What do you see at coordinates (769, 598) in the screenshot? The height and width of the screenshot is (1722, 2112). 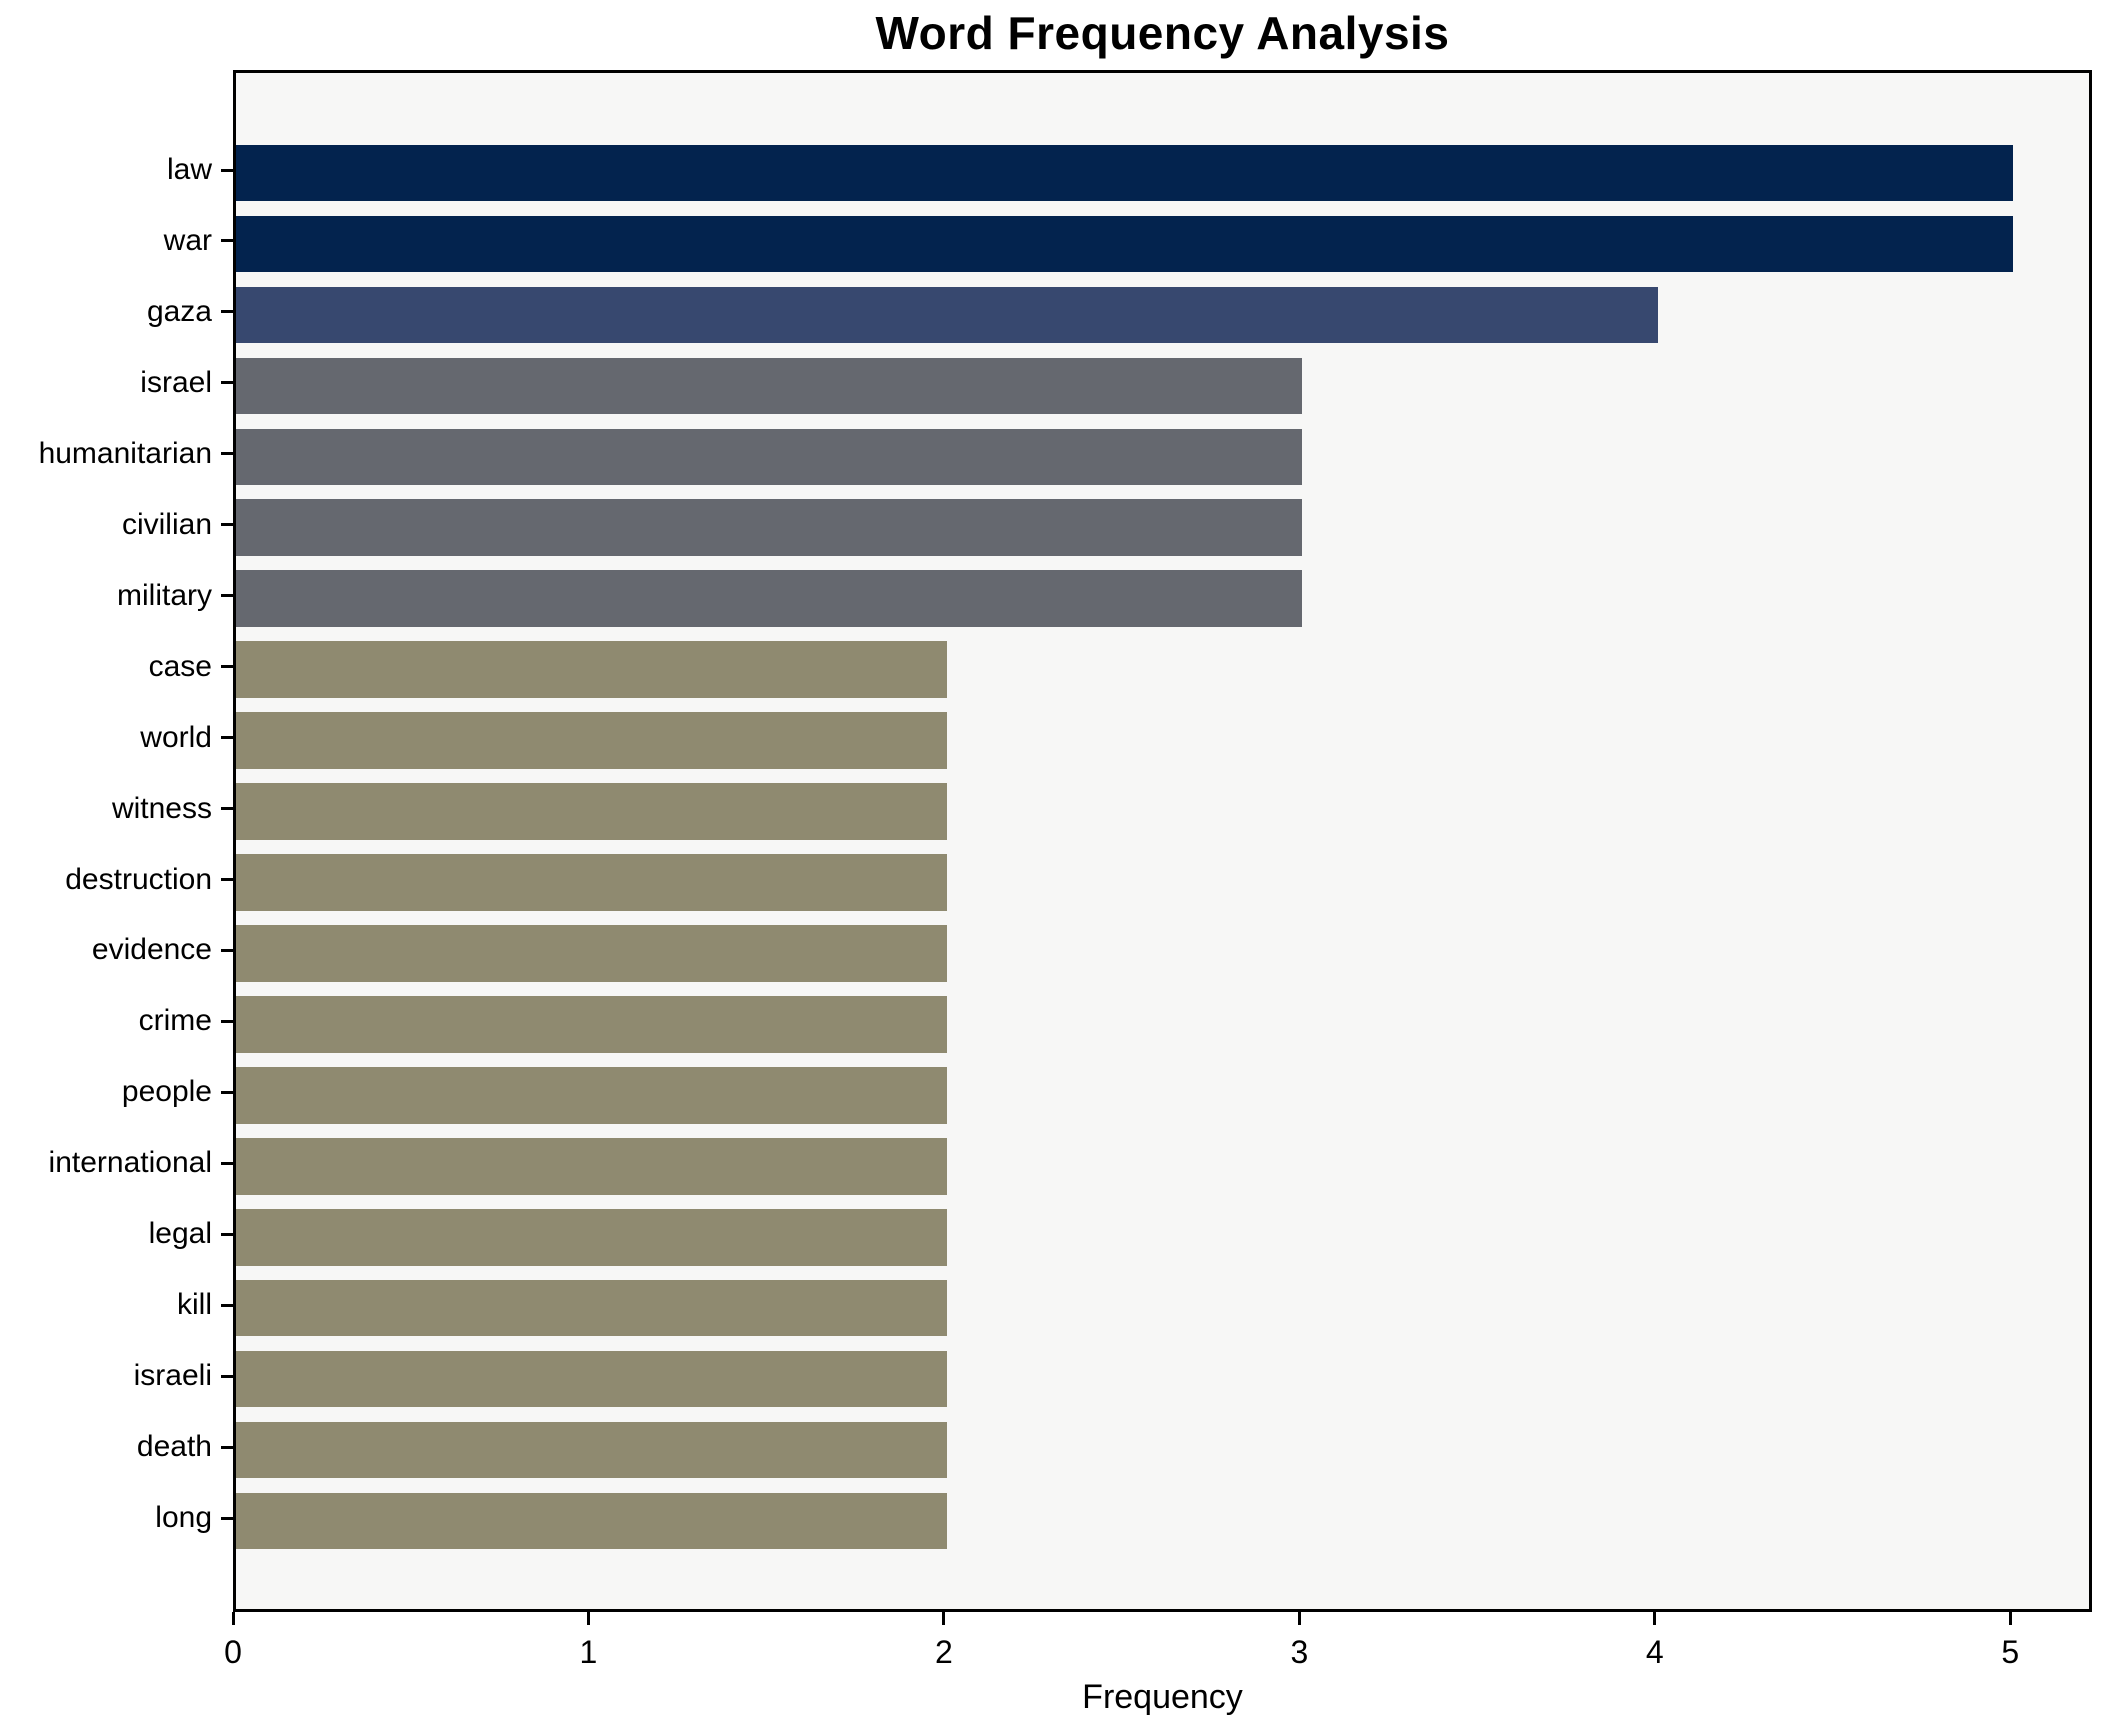 I see `bar-military` at bounding box center [769, 598].